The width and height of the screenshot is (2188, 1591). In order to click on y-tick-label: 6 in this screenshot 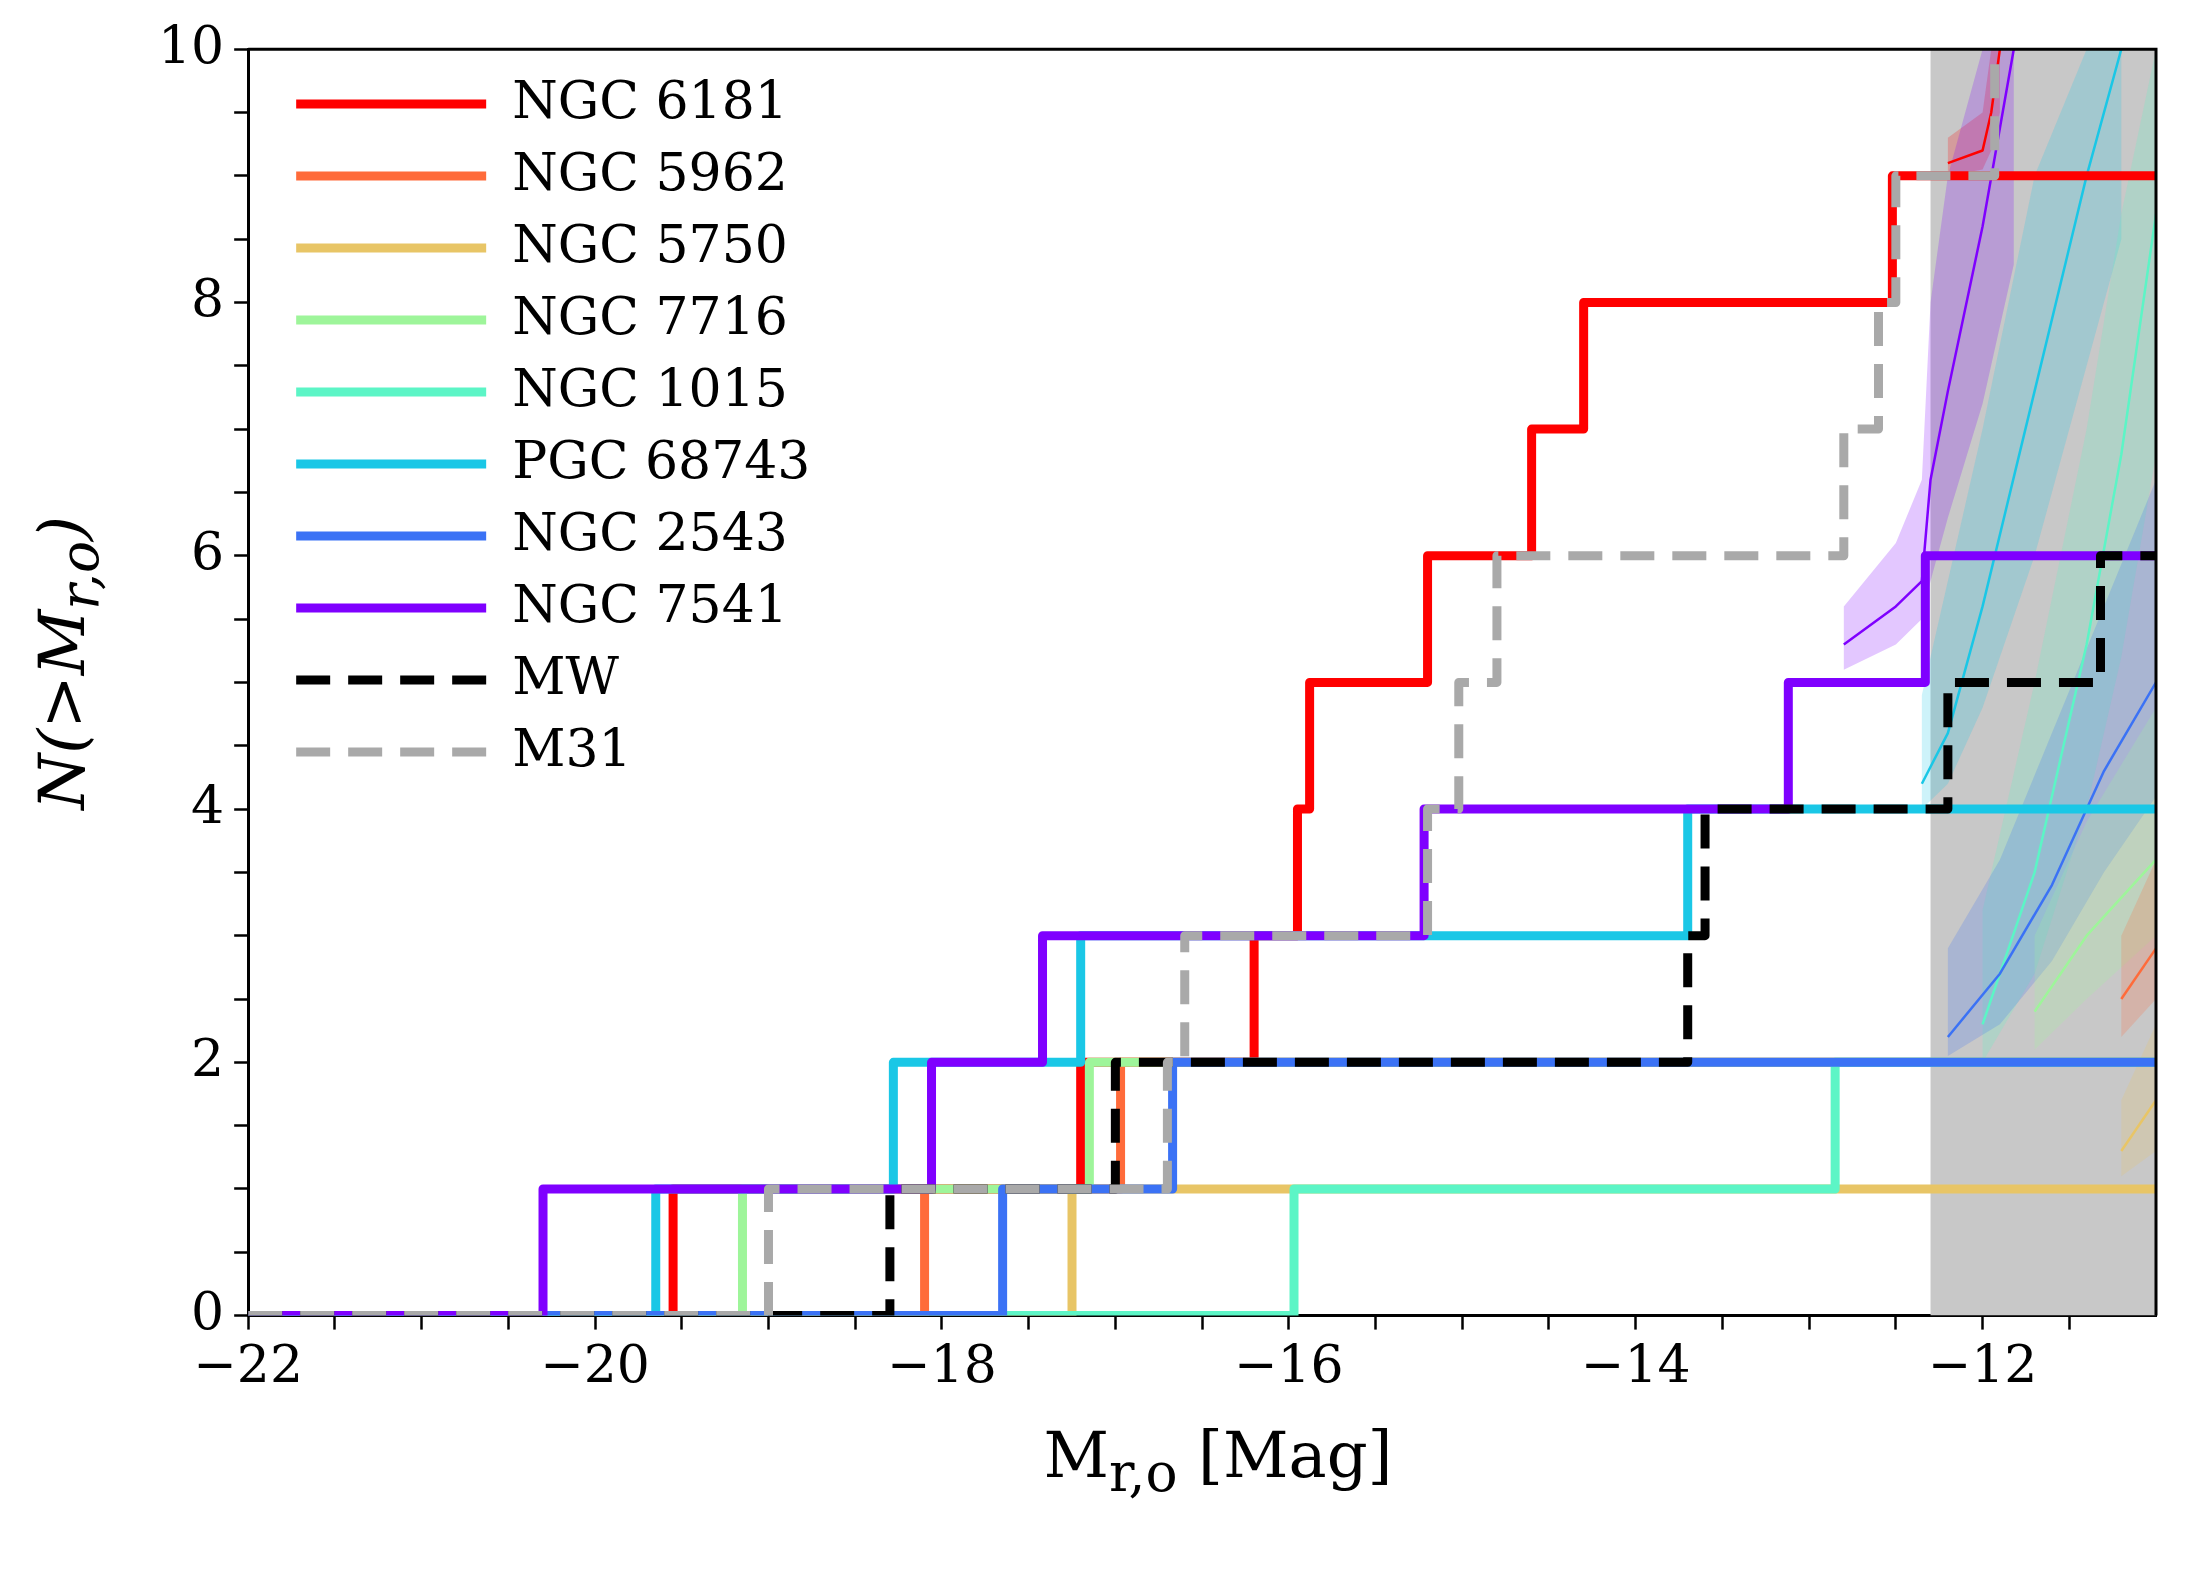, I will do `click(208, 551)`.